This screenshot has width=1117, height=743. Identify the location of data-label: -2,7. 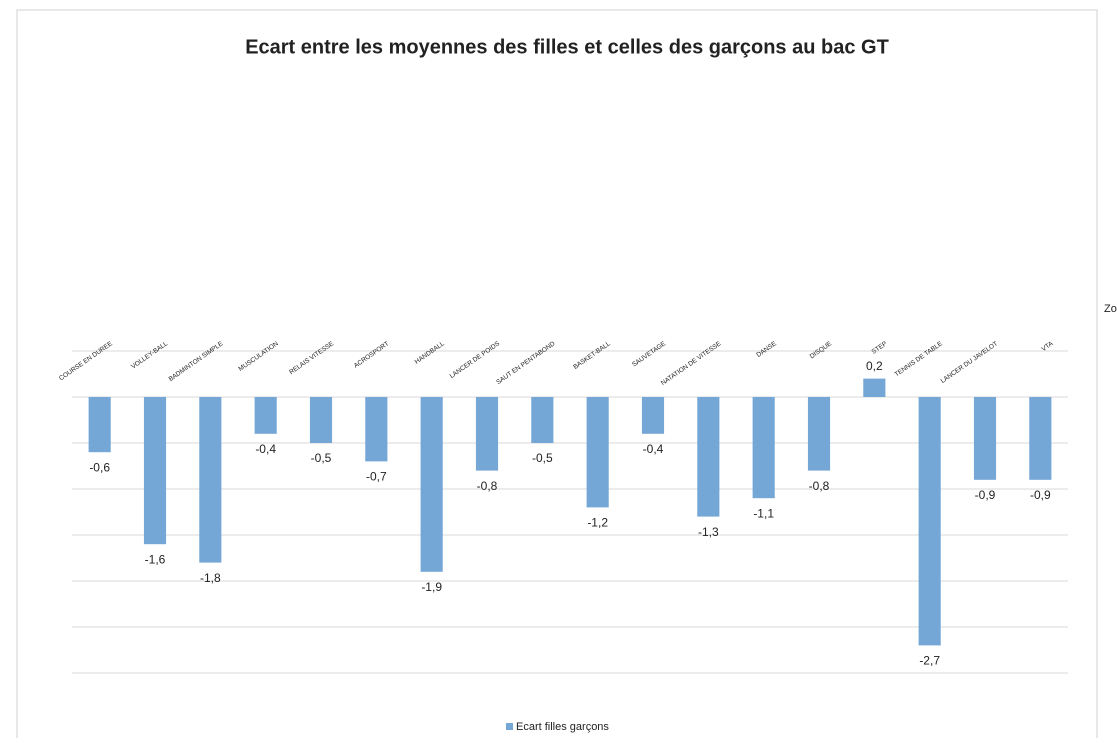
(929, 661).